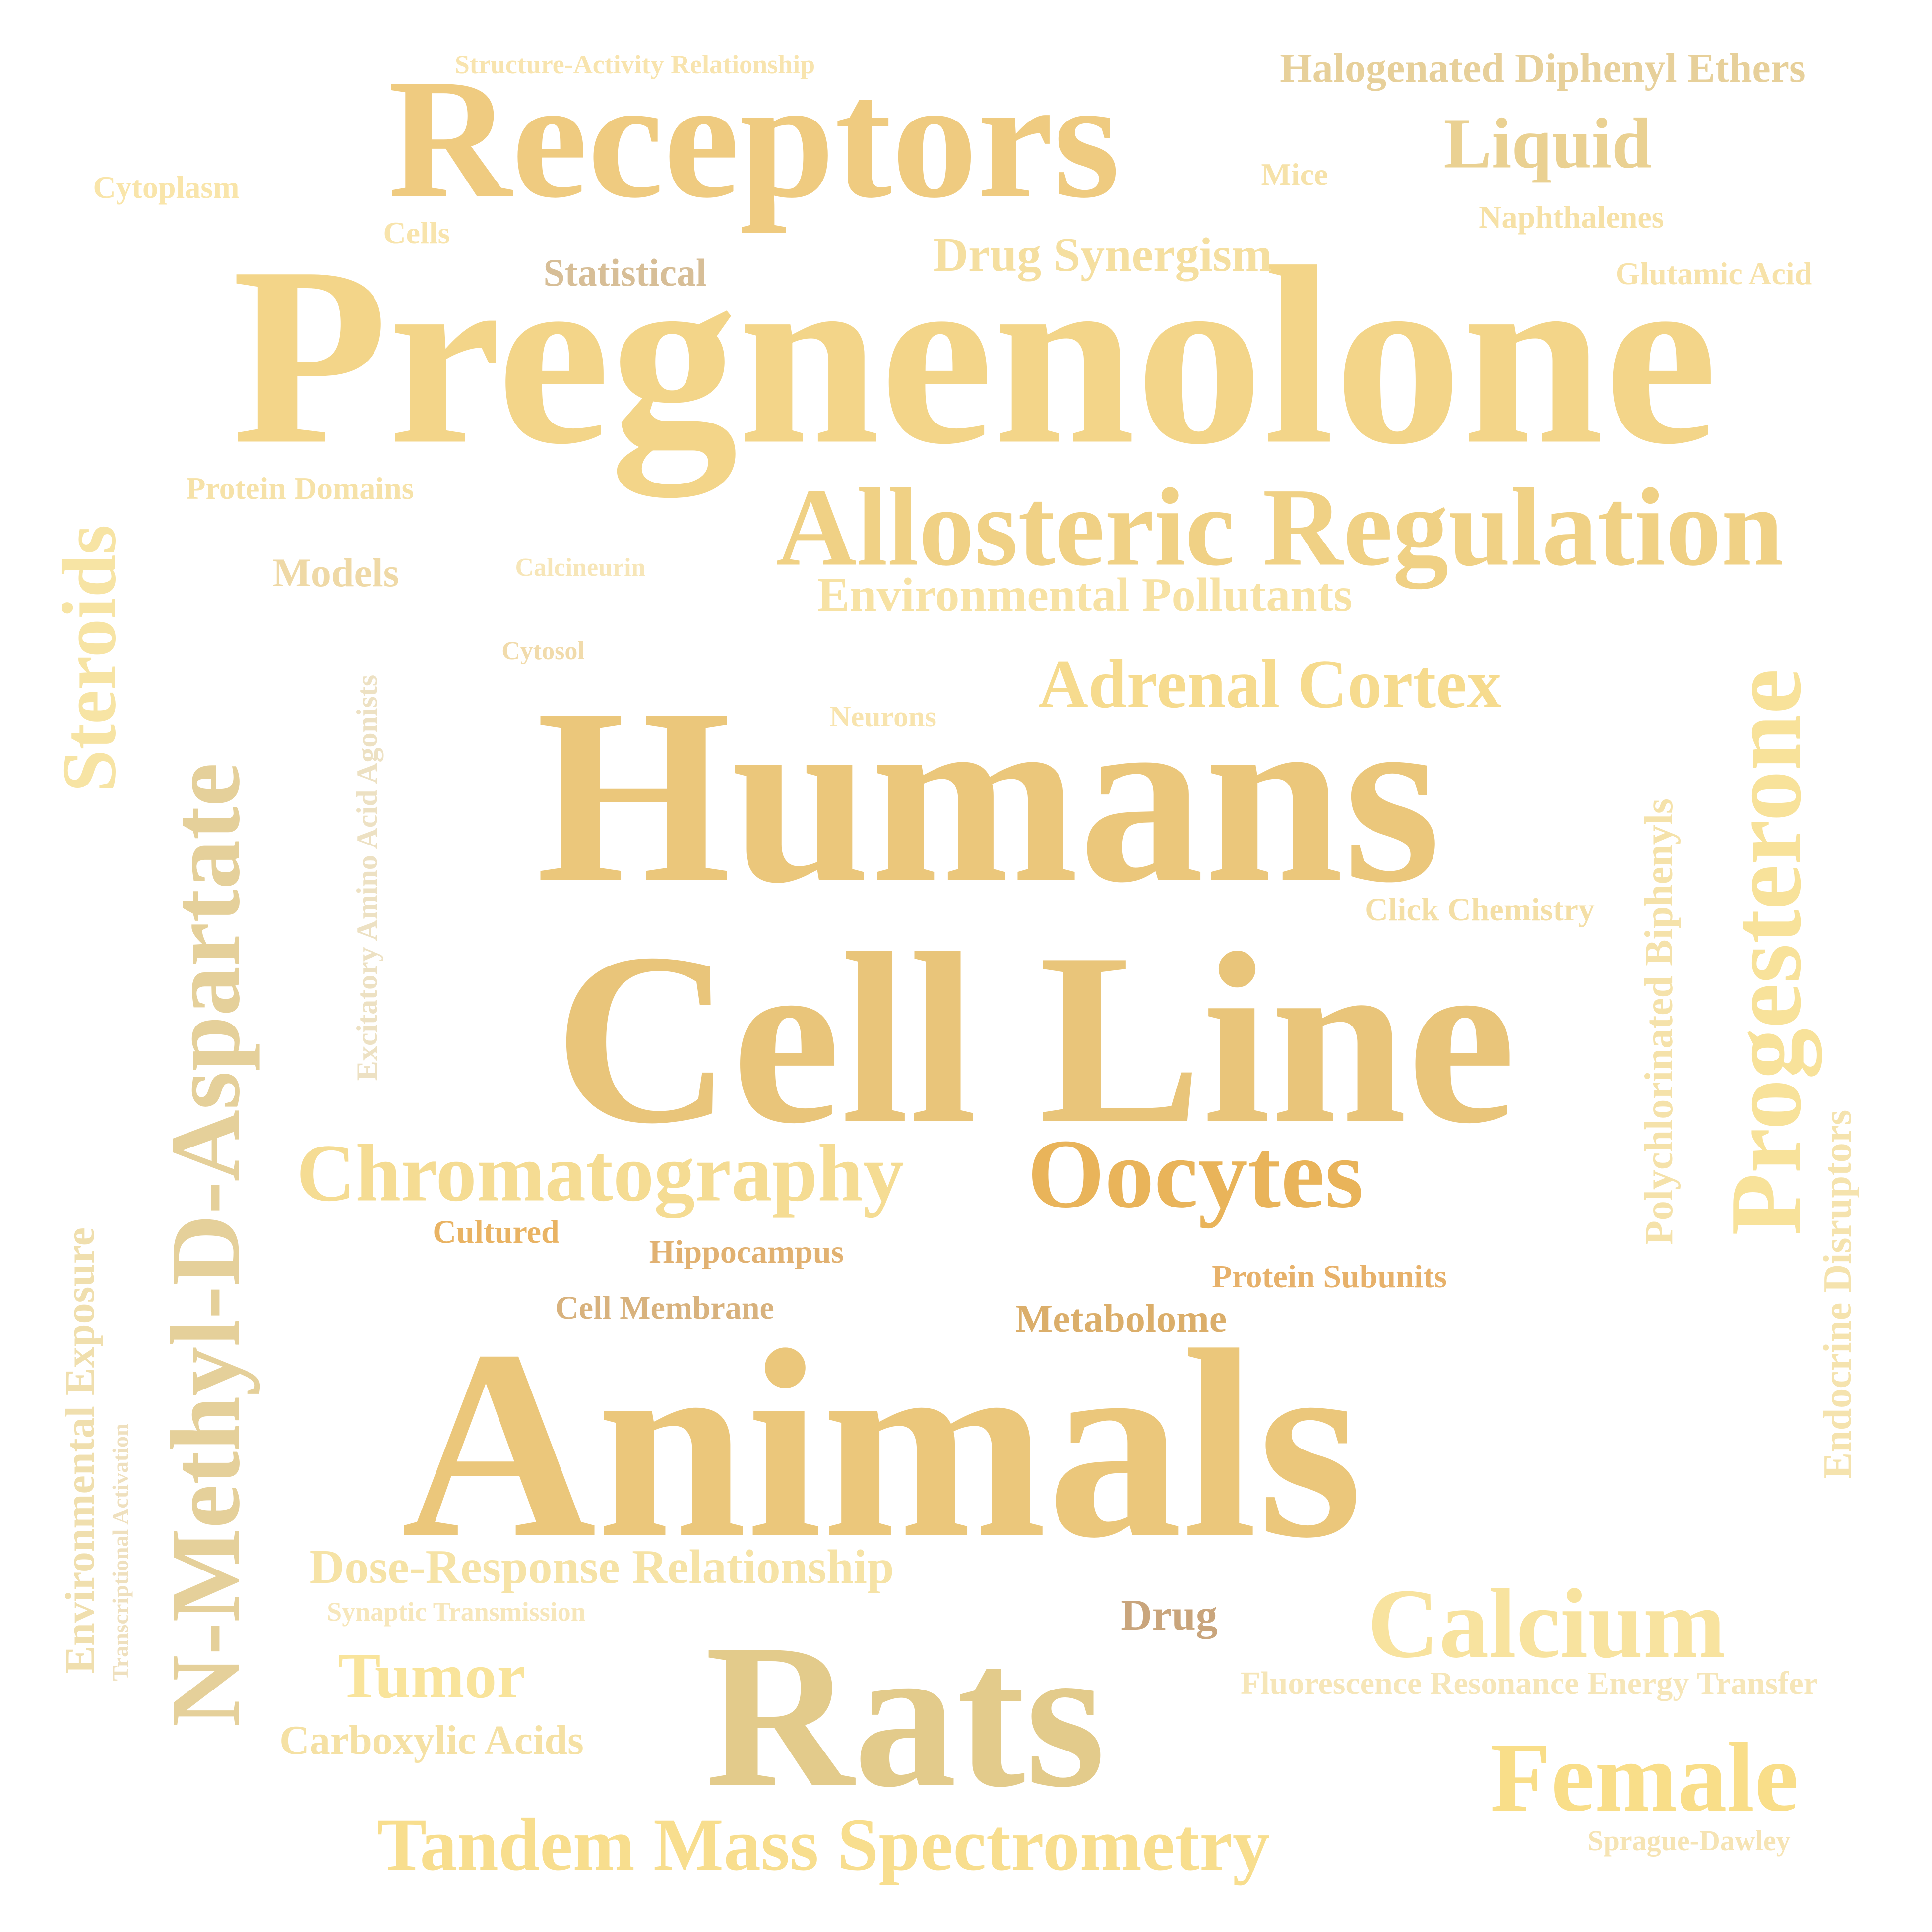  What do you see at coordinates (1547, 143) in the screenshot?
I see `word-liquid: Liquid` at bounding box center [1547, 143].